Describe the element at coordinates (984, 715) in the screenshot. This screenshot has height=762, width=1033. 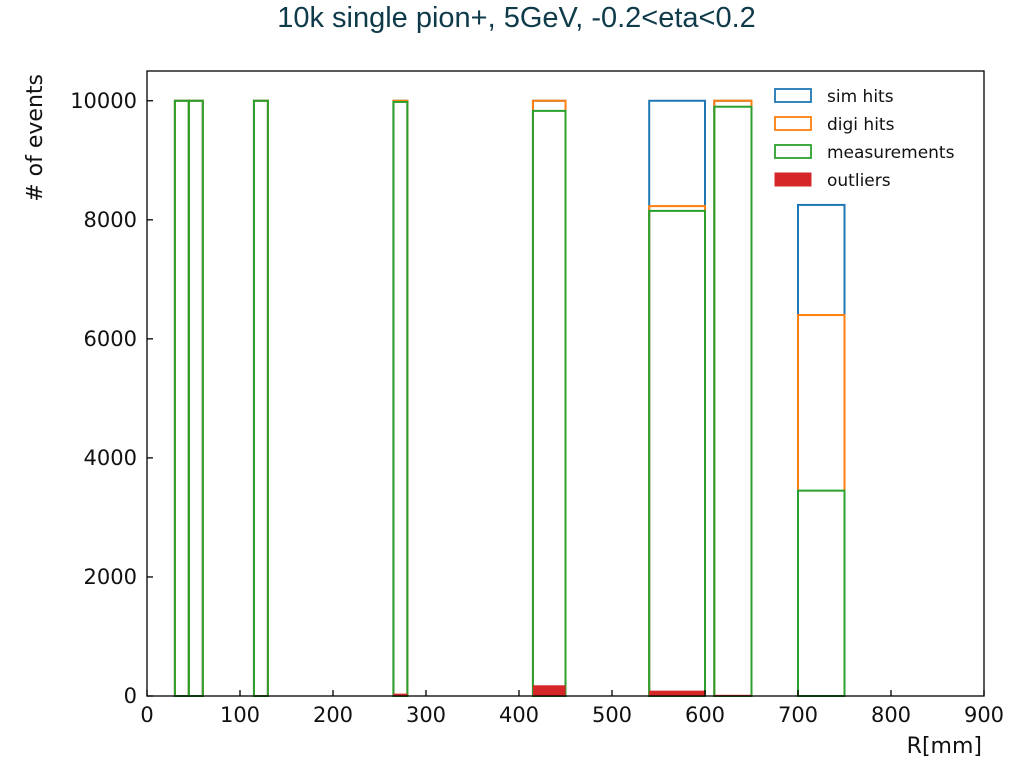
I see `x-tick-label: 900` at that location.